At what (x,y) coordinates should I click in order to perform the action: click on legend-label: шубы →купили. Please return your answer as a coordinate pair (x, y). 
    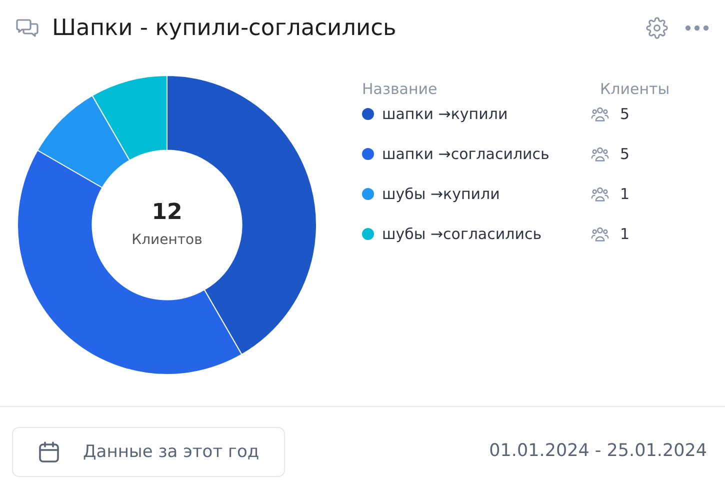
    Looking at the image, I should click on (441, 194).